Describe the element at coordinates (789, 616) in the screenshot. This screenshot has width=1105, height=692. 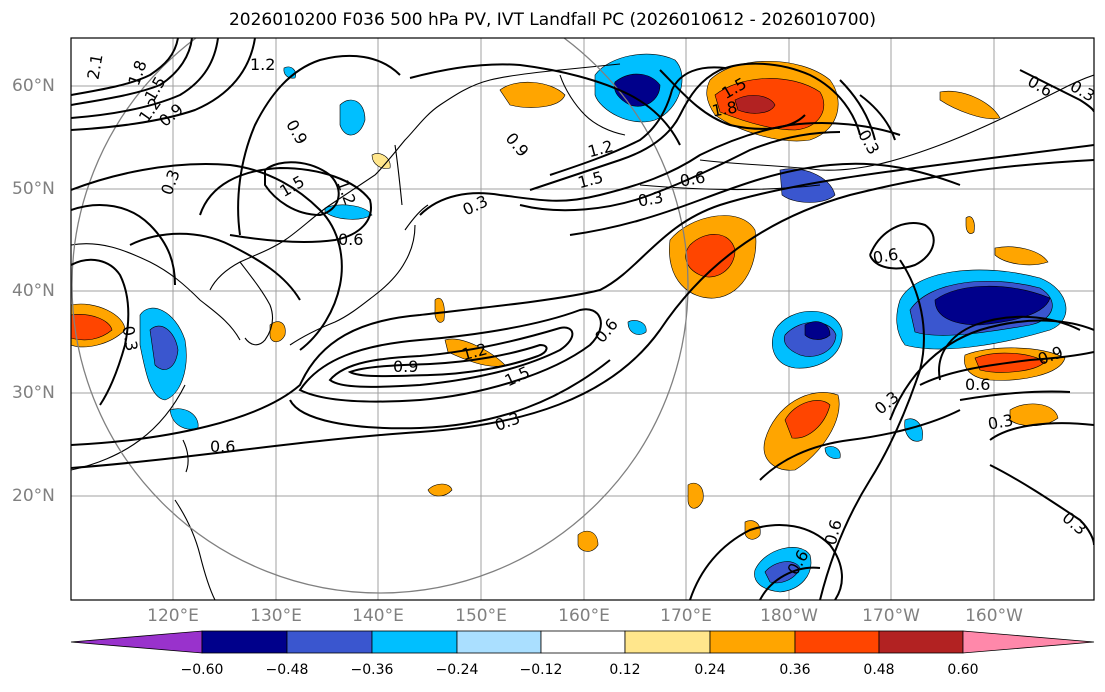
I see `lon-label: 180°W` at that location.